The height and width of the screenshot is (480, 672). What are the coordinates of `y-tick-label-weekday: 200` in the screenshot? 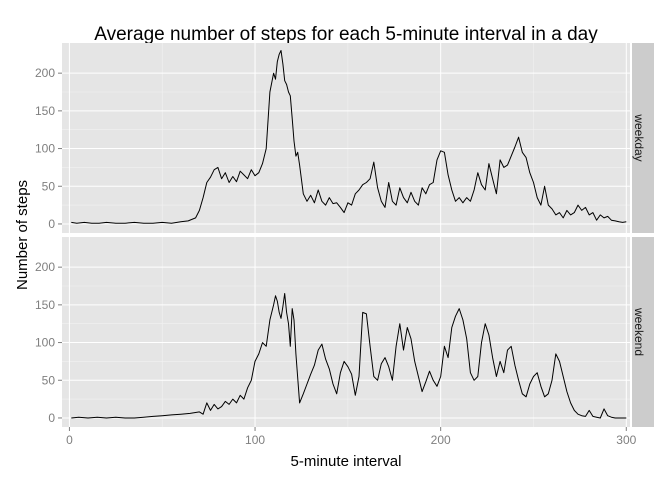 It's located at (45, 73).